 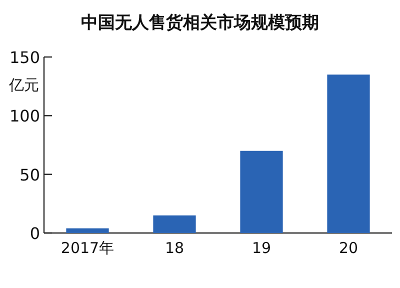 I want to click on y-tick-label: 50, so click(x=30, y=174).